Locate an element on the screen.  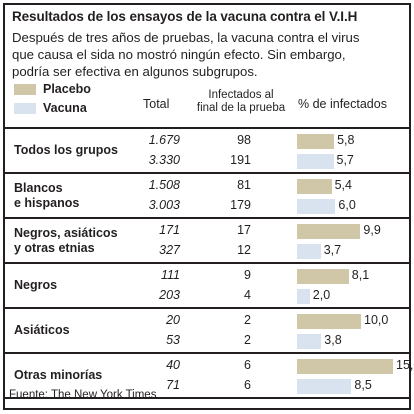
column-header-percent: % de infectados is located at coordinates (342, 104).